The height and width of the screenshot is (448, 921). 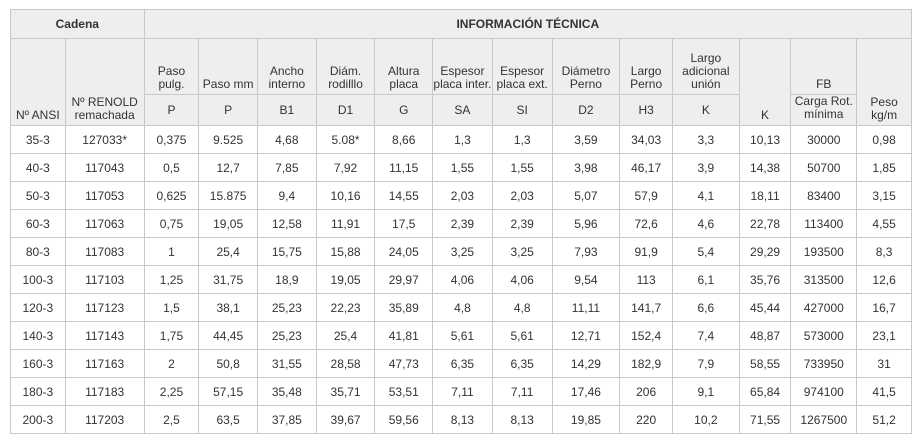 What do you see at coordinates (765, 139) in the screenshot?
I see `table-cell: 10,13` at bounding box center [765, 139].